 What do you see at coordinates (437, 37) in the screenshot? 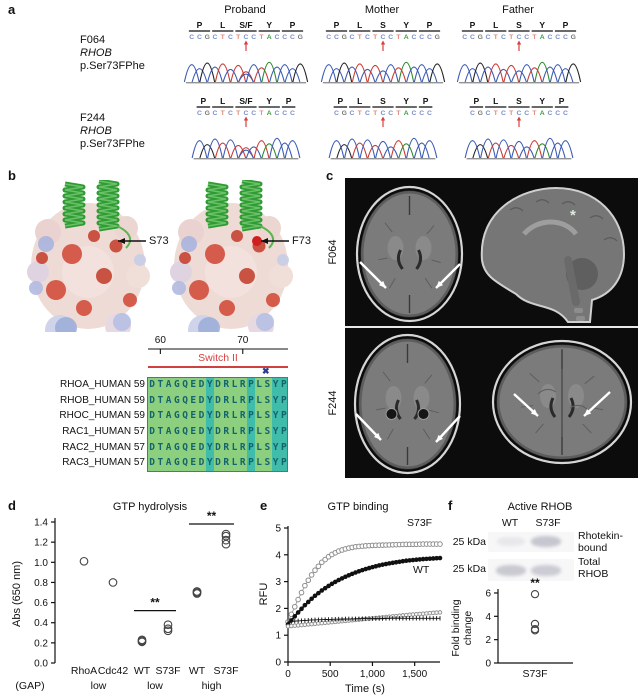
I see `svg-text: G` at bounding box center [437, 37].